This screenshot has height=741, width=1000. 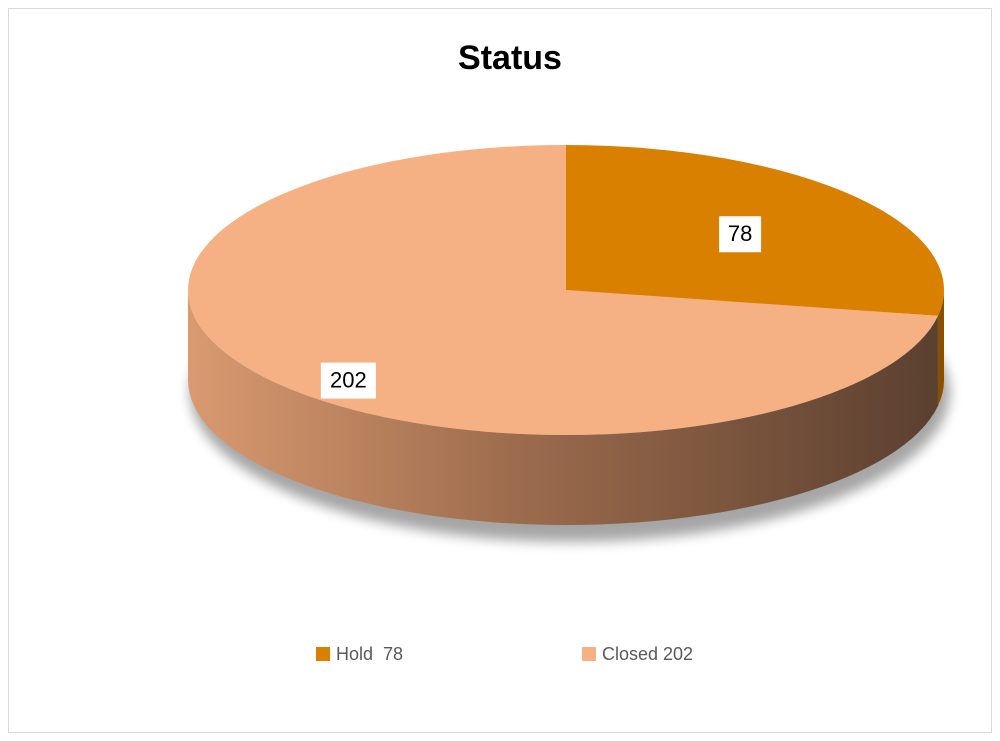 What do you see at coordinates (510, 58) in the screenshot?
I see `chart-title: Status` at bounding box center [510, 58].